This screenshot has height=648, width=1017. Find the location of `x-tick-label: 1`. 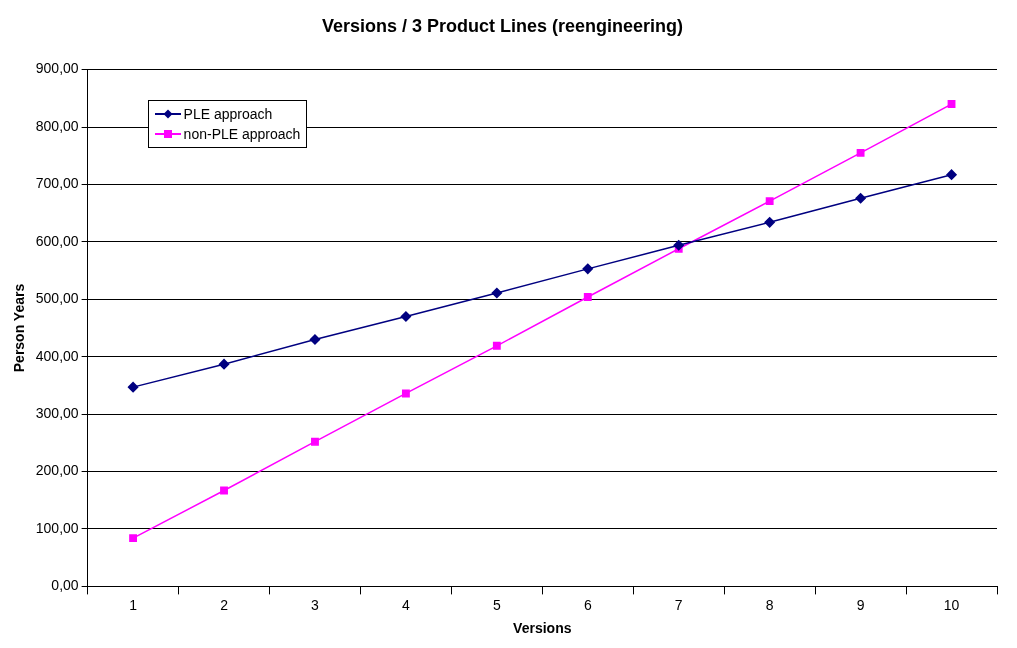

x-tick-label: 1 is located at coordinates (133, 604).